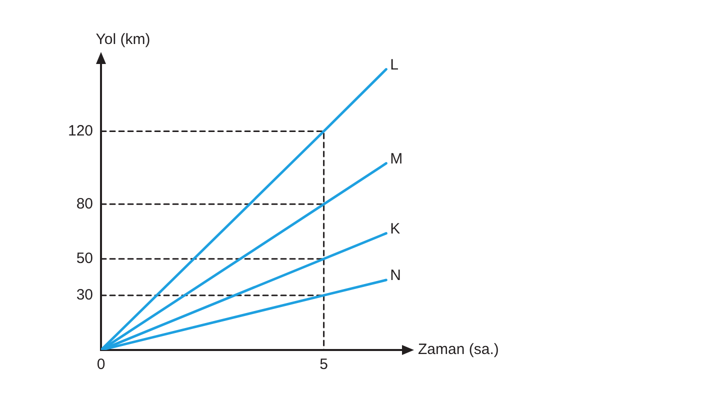 The height and width of the screenshot is (400, 724). Describe the element at coordinates (394, 65) in the screenshot. I see `series-label: L` at that location.